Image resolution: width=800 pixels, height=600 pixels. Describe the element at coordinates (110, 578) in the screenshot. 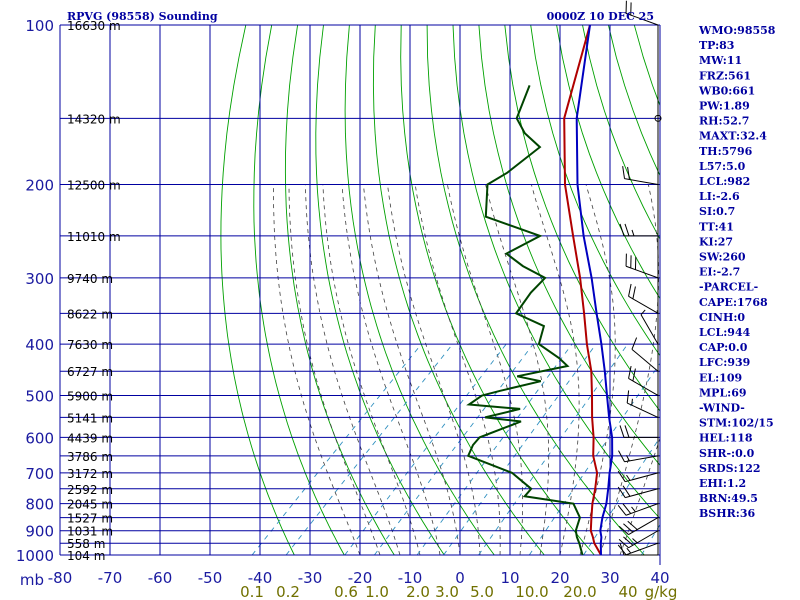

I see `temperature-tick-label: -70` at that location.